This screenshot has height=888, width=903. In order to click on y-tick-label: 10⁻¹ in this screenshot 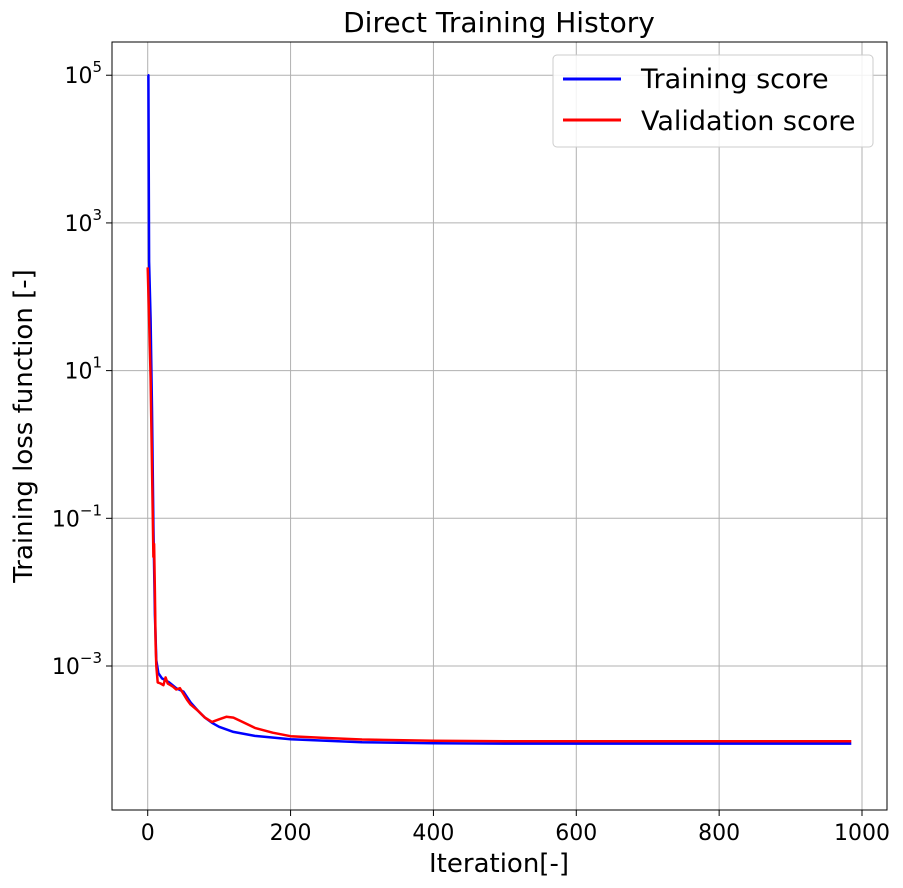, I will do `click(77, 516)`.